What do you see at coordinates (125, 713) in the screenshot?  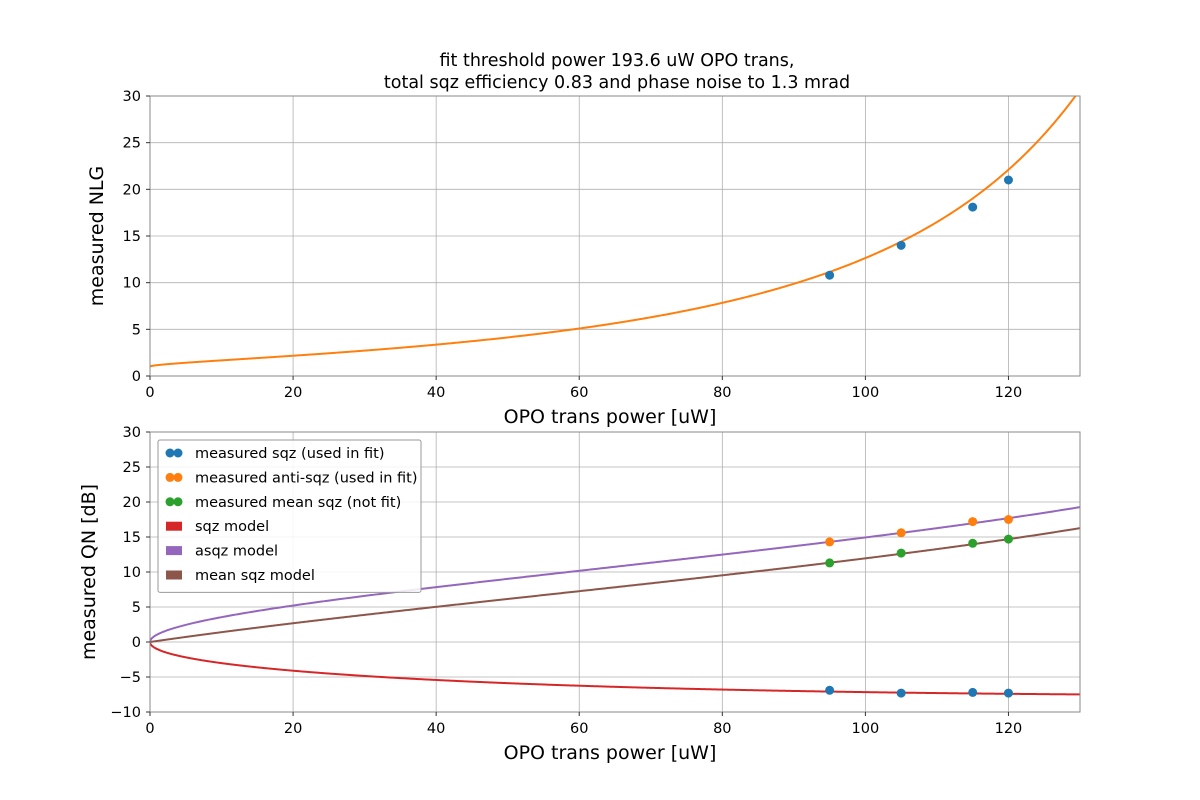 I see `y-tick-label: −10` at bounding box center [125, 713].